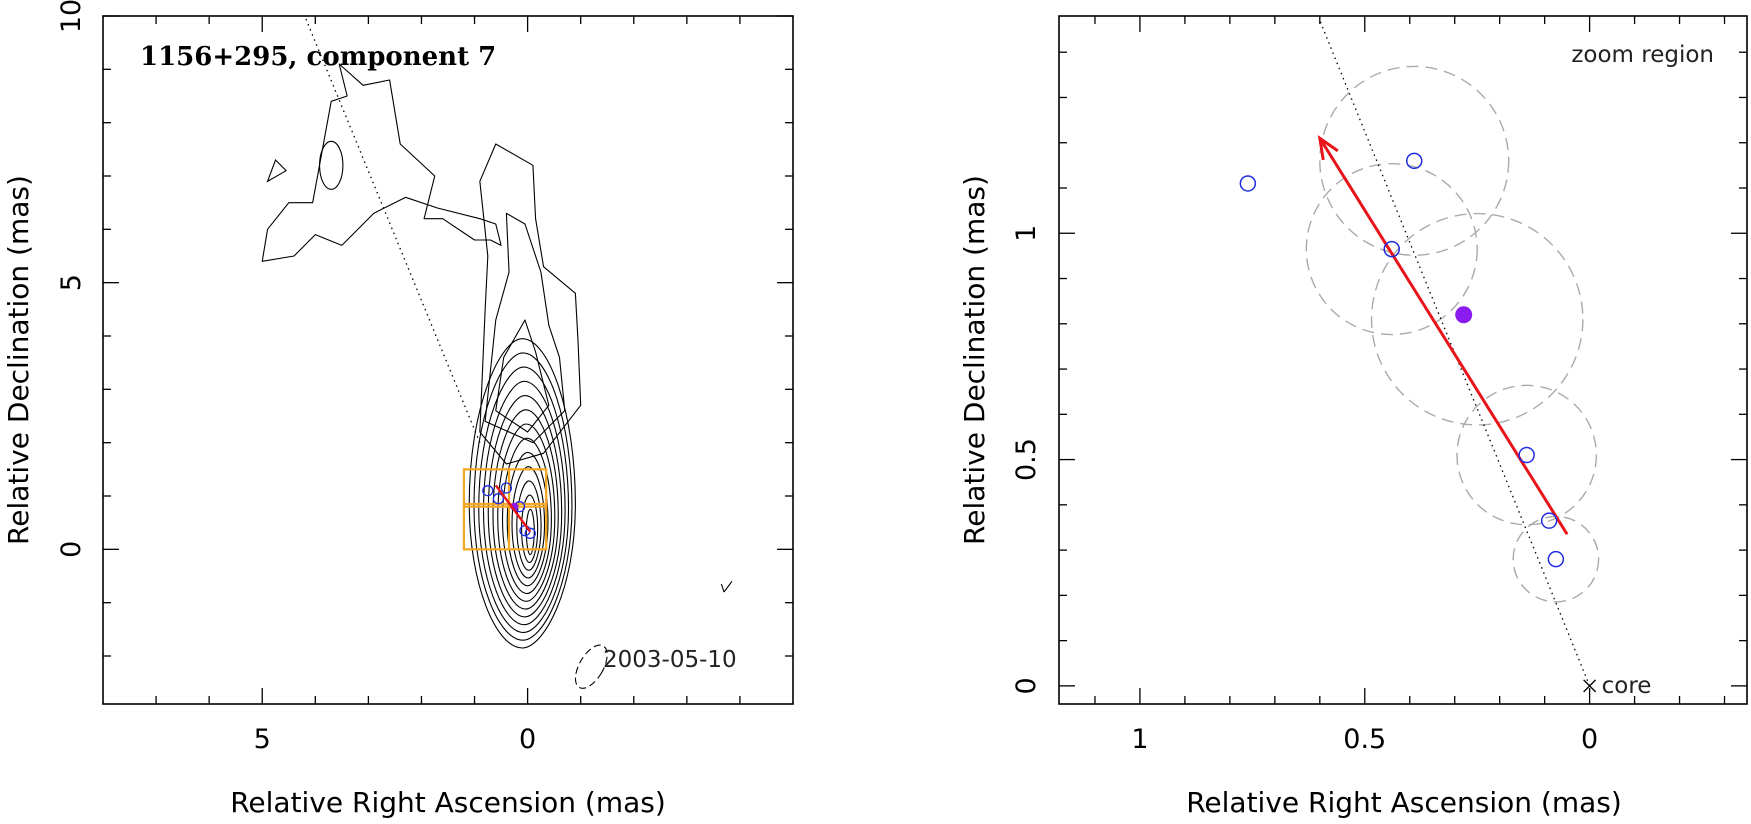 The width and height of the screenshot is (1751, 824). What do you see at coordinates (591, 666) in the screenshot?
I see `beam-ellipse` at bounding box center [591, 666].